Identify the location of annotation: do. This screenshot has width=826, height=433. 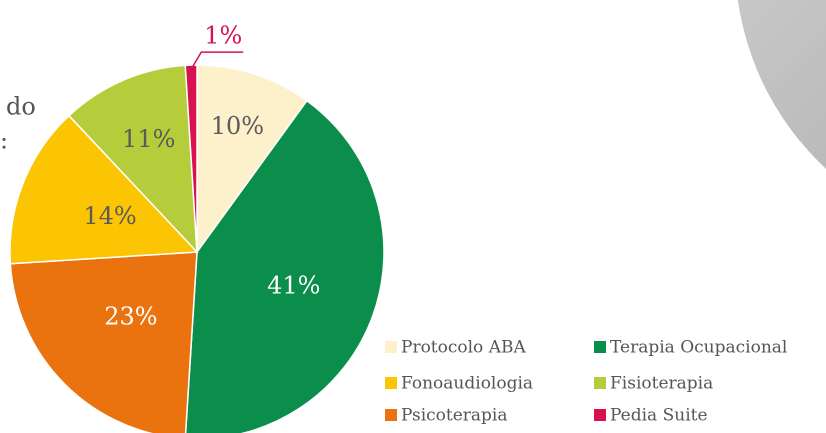
(21, 107).